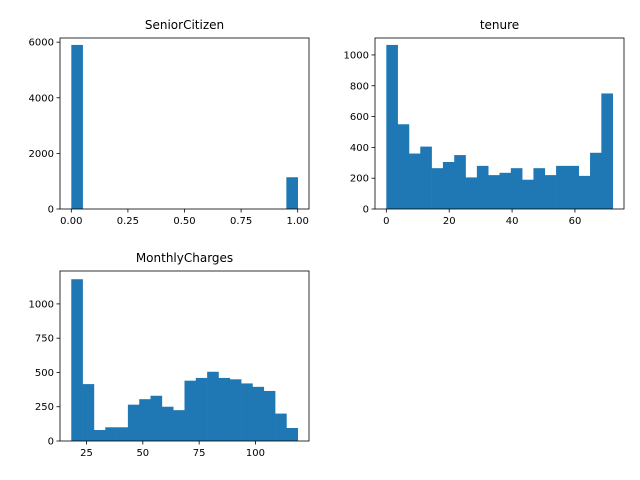  What do you see at coordinates (172, 450) in the screenshot?
I see `x-ticks: 25 50 75 100` at bounding box center [172, 450].